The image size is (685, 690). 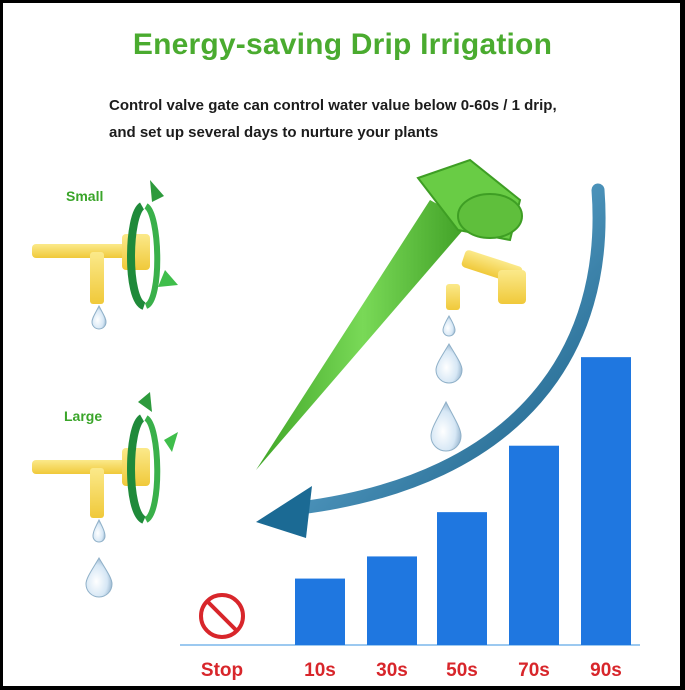 What do you see at coordinates (83, 416) in the screenshot?
I see `large-label: Large` at bounding box center [83, 416].